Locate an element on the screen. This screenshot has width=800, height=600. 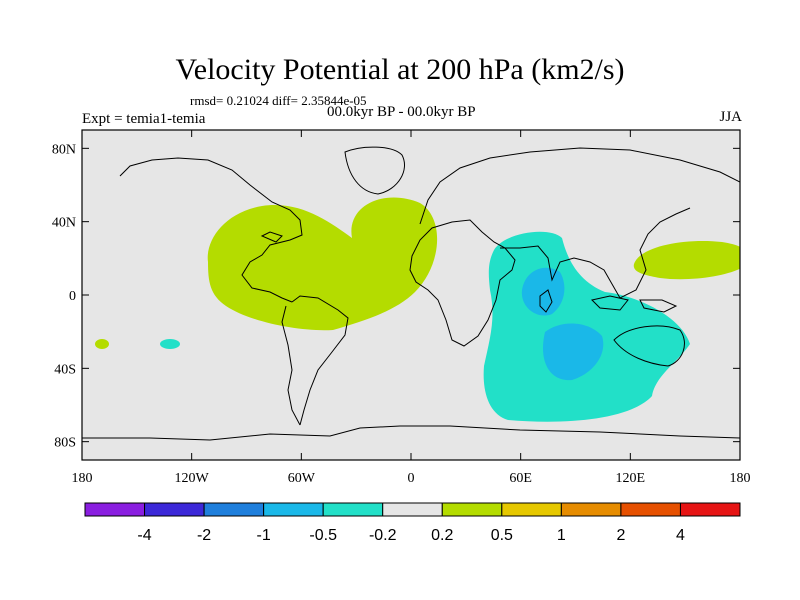
experiment-label: Expt = temia1-temia is located at coordinates (144, 119).